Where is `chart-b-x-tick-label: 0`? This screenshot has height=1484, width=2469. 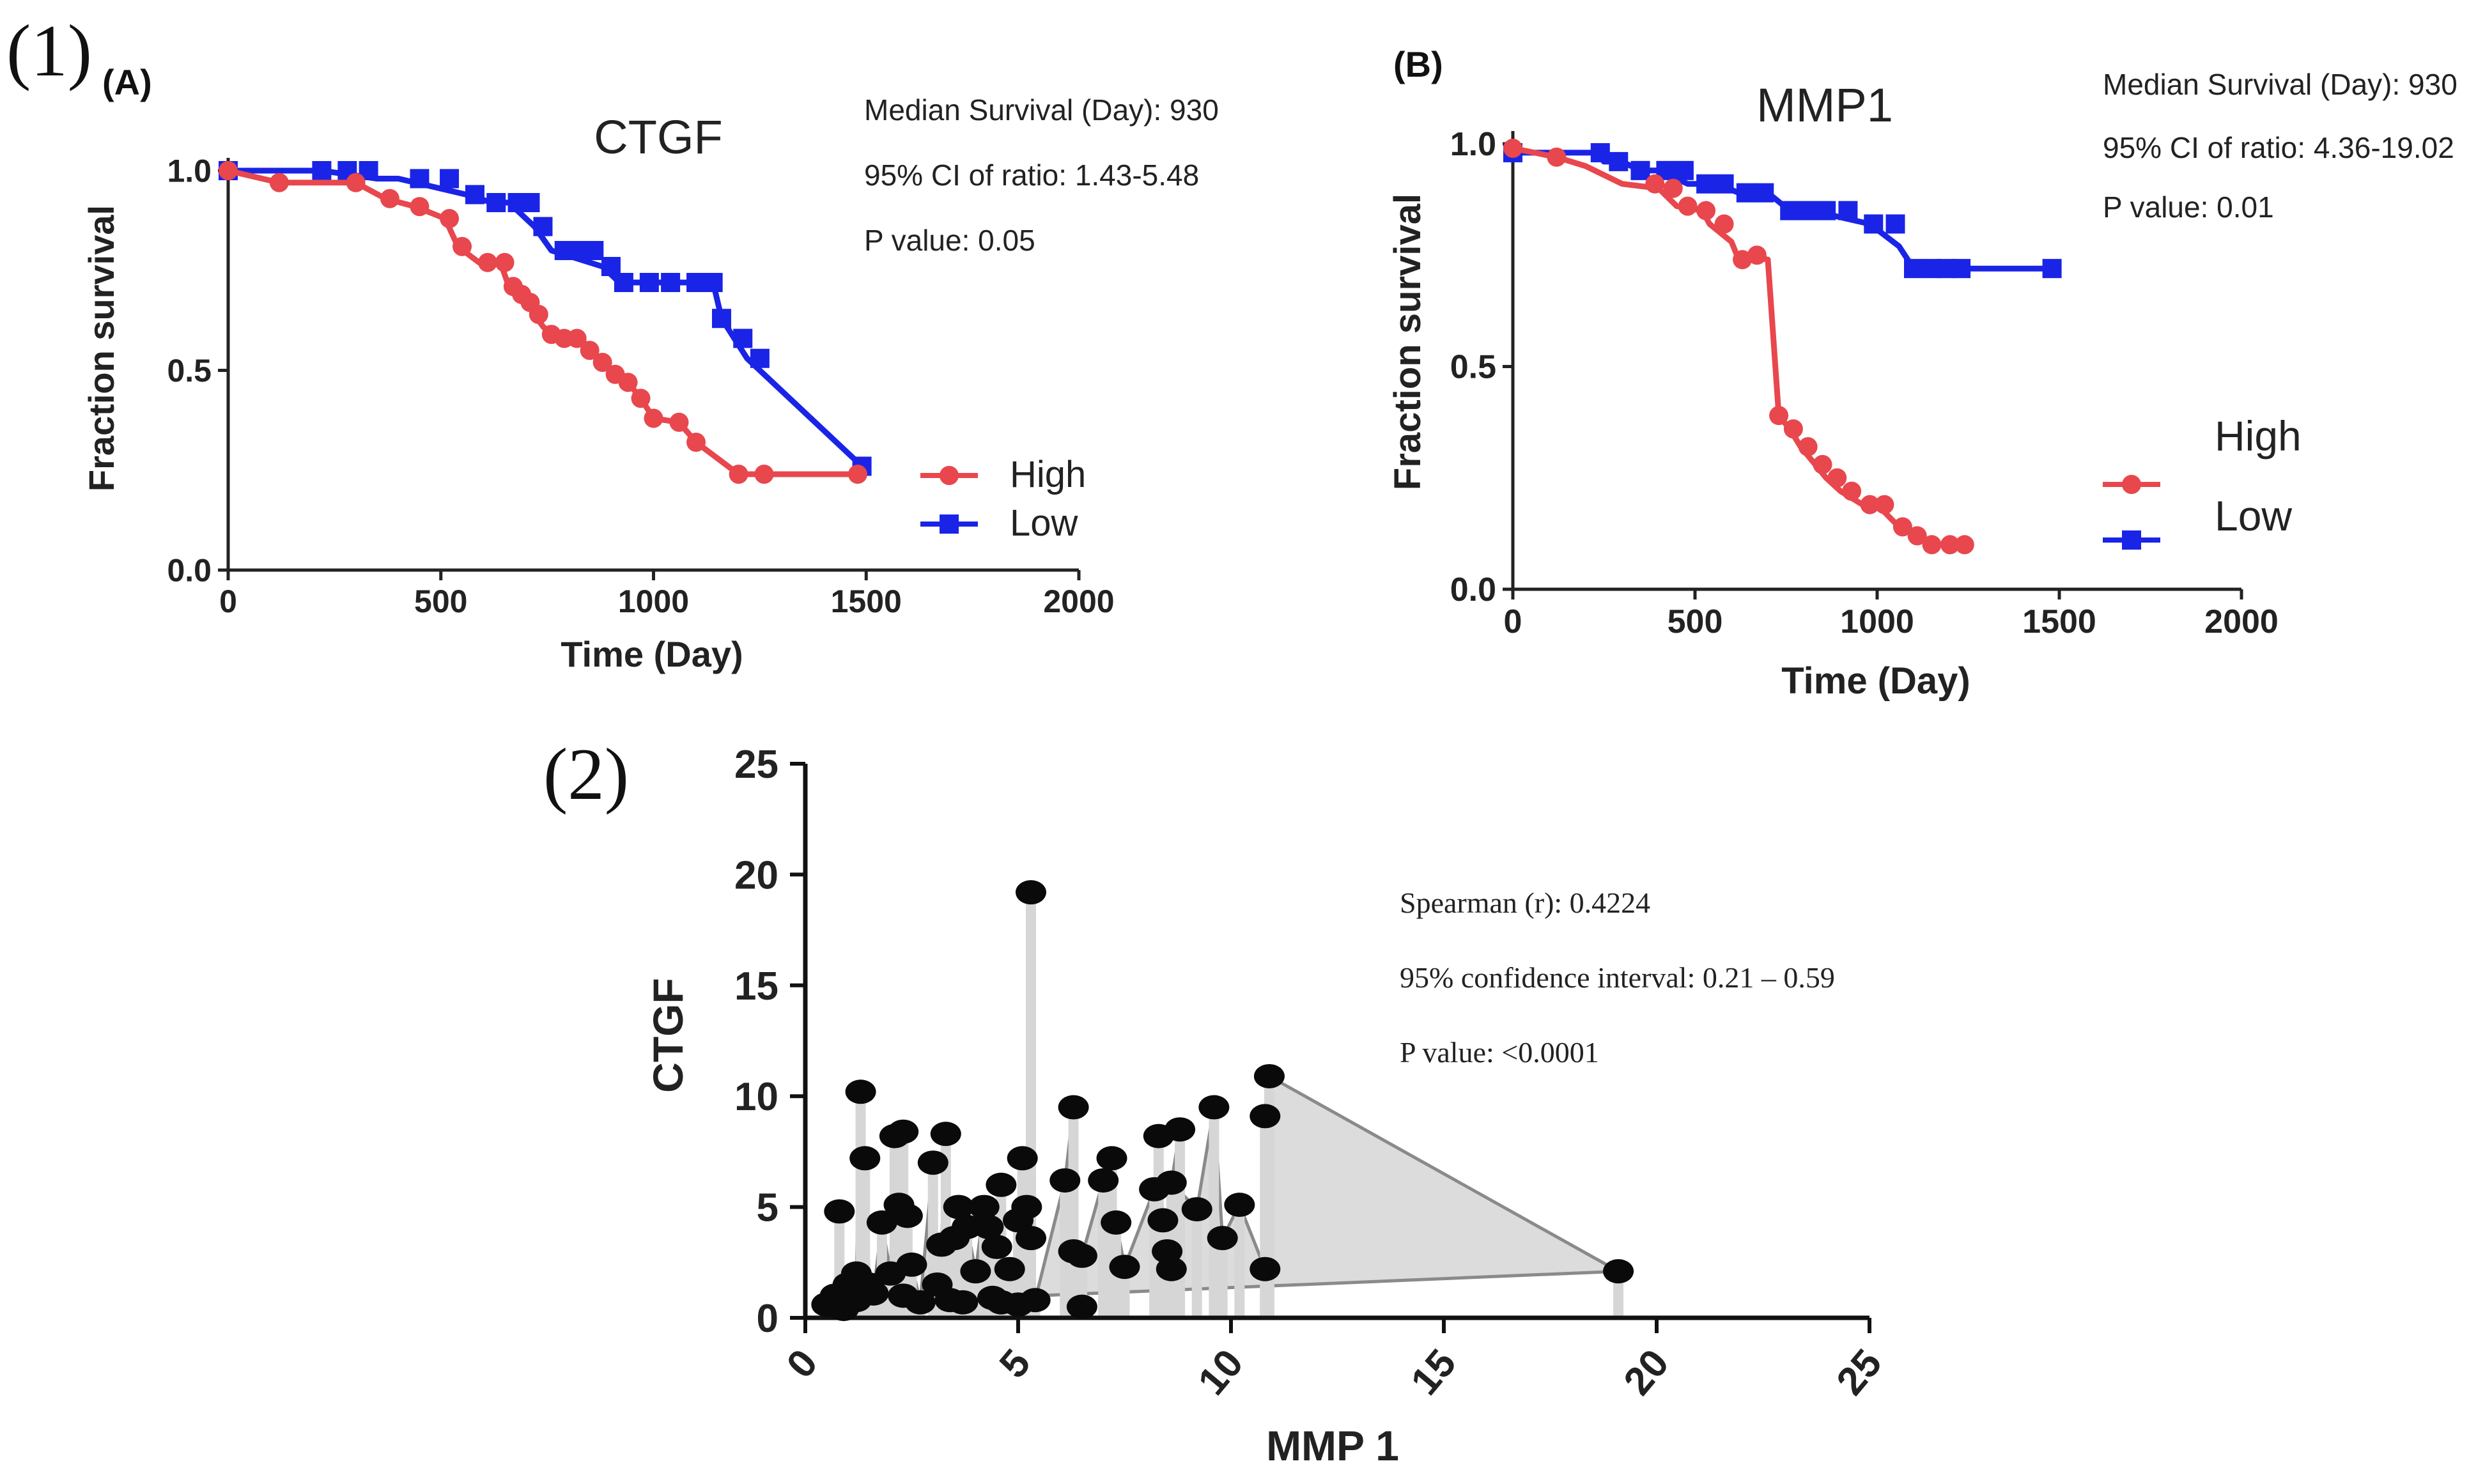
chart-b-x-tick-label: 0 is located at coordinates (1513, 621).